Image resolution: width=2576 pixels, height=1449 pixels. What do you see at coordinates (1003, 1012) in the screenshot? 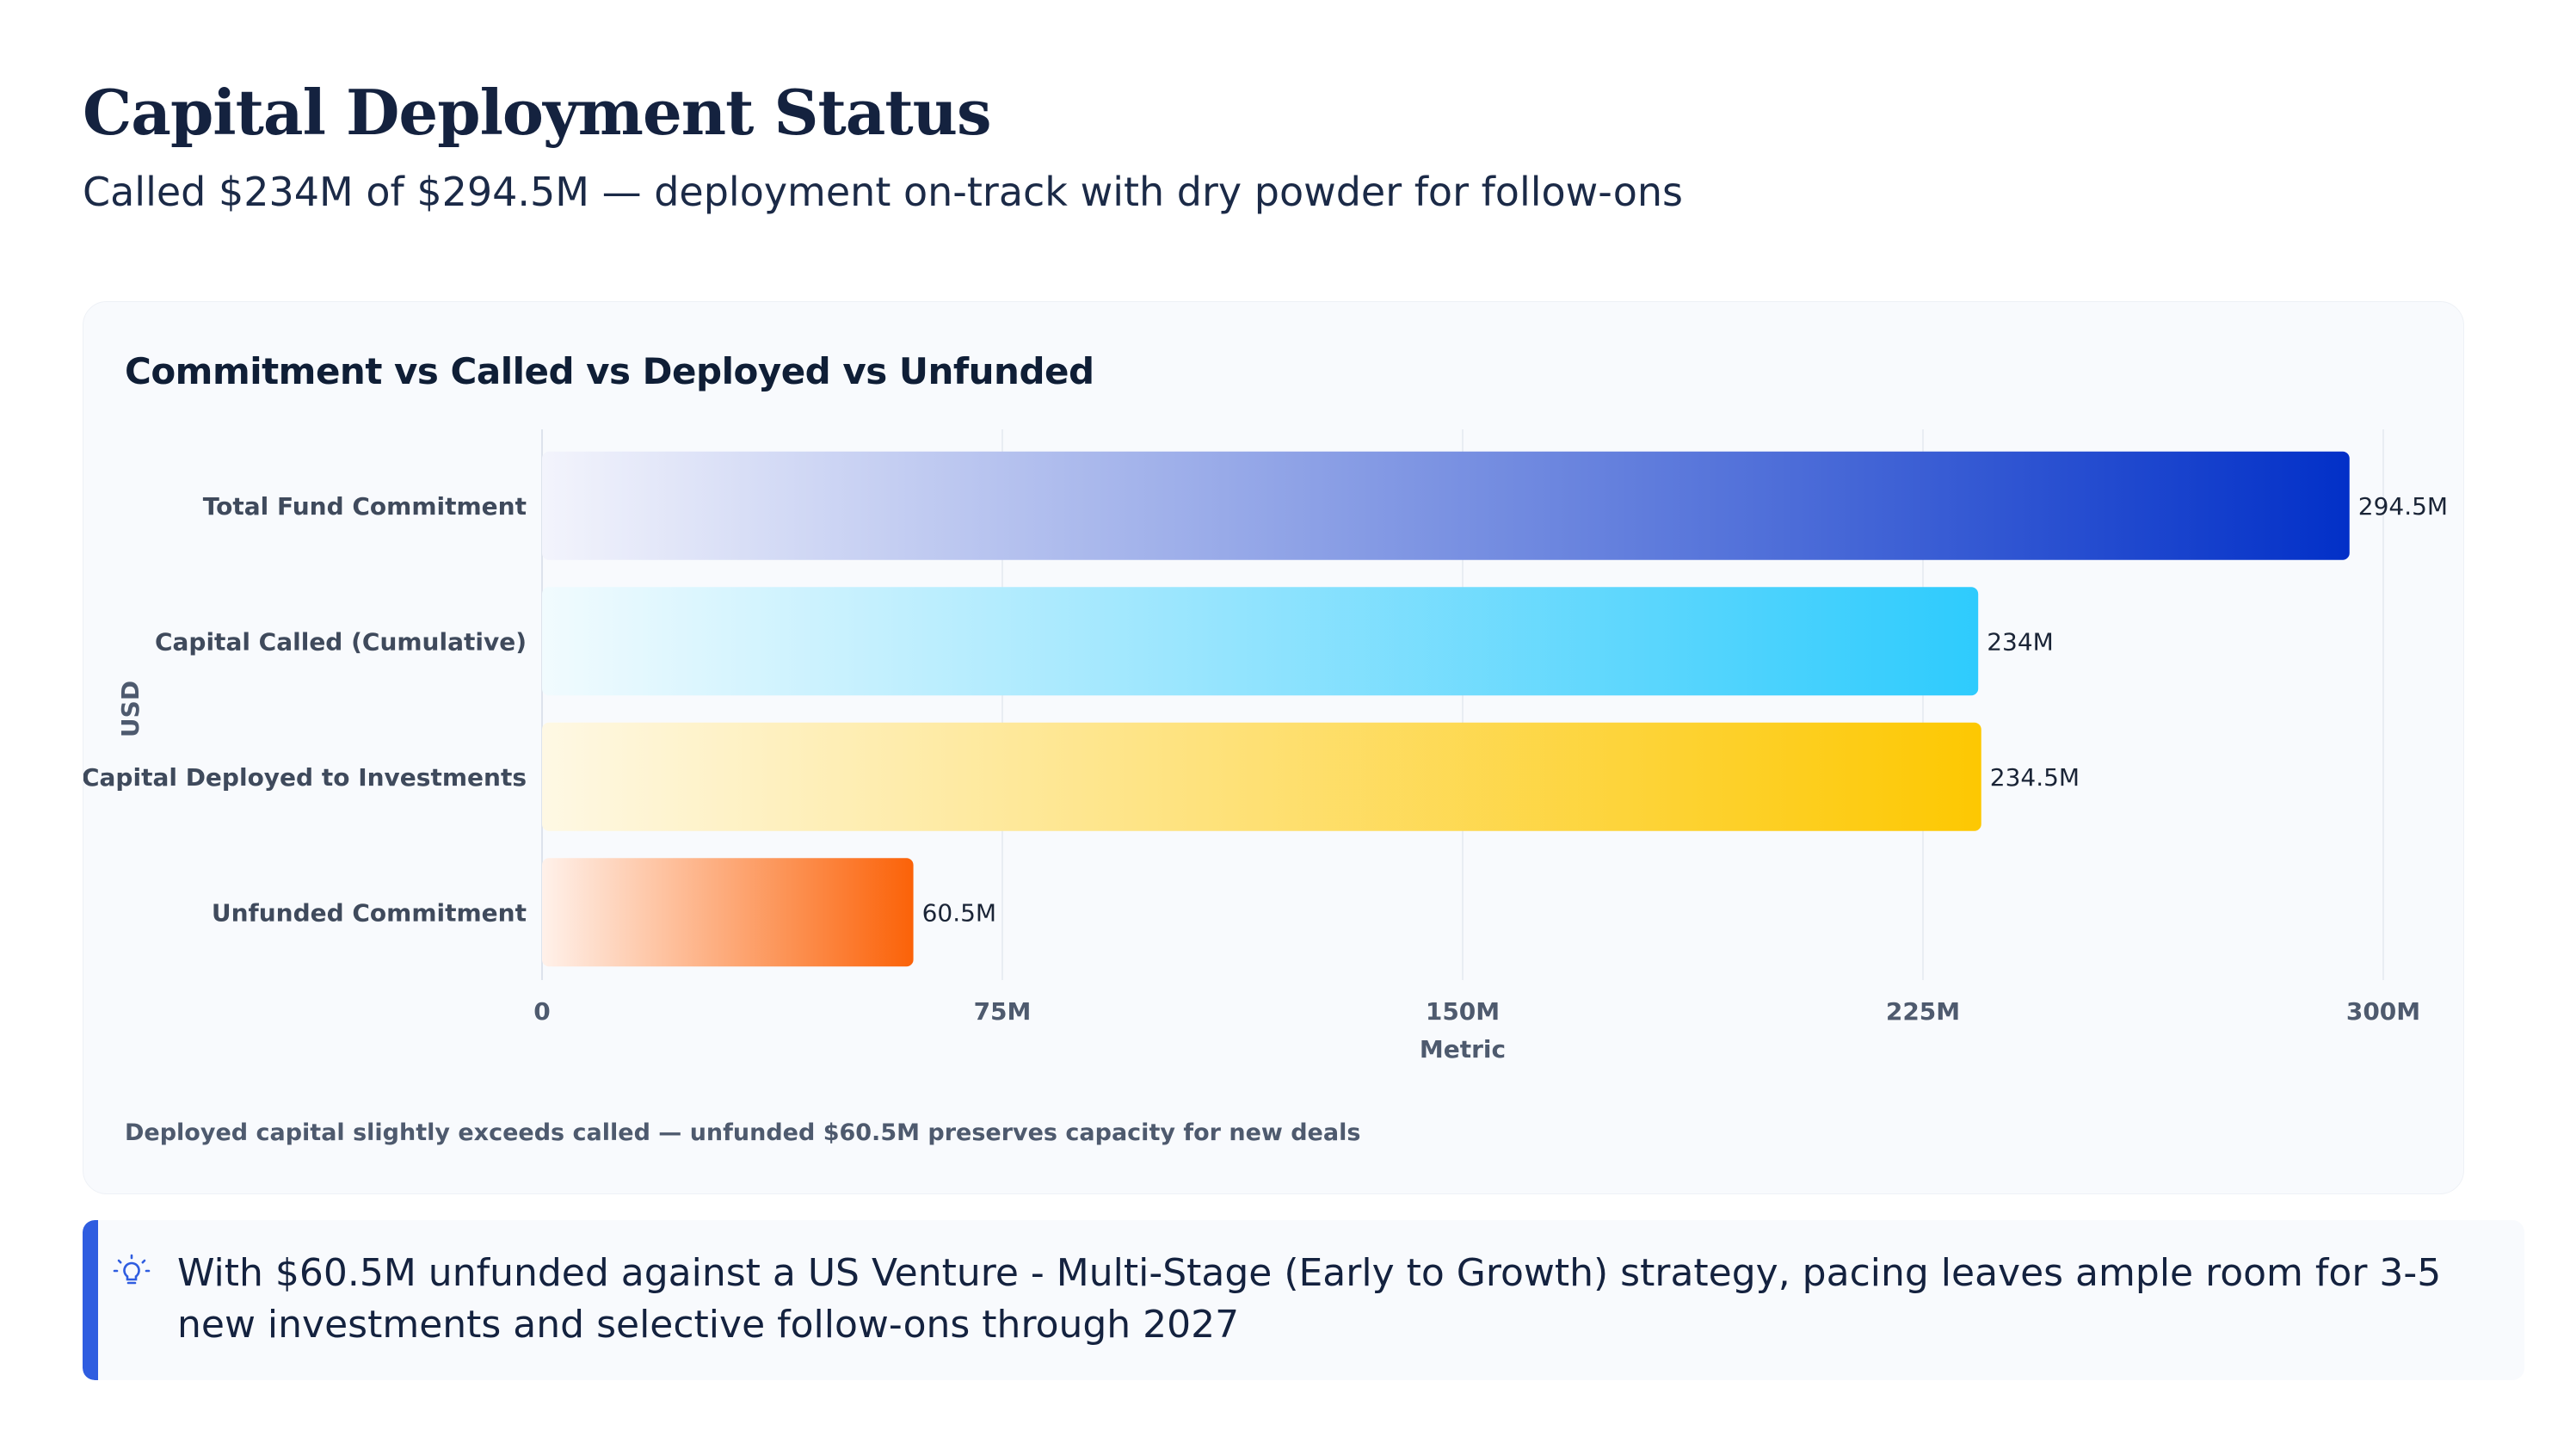
I see `x-tick-label: 75M` at bounding box center [1003, 1012].